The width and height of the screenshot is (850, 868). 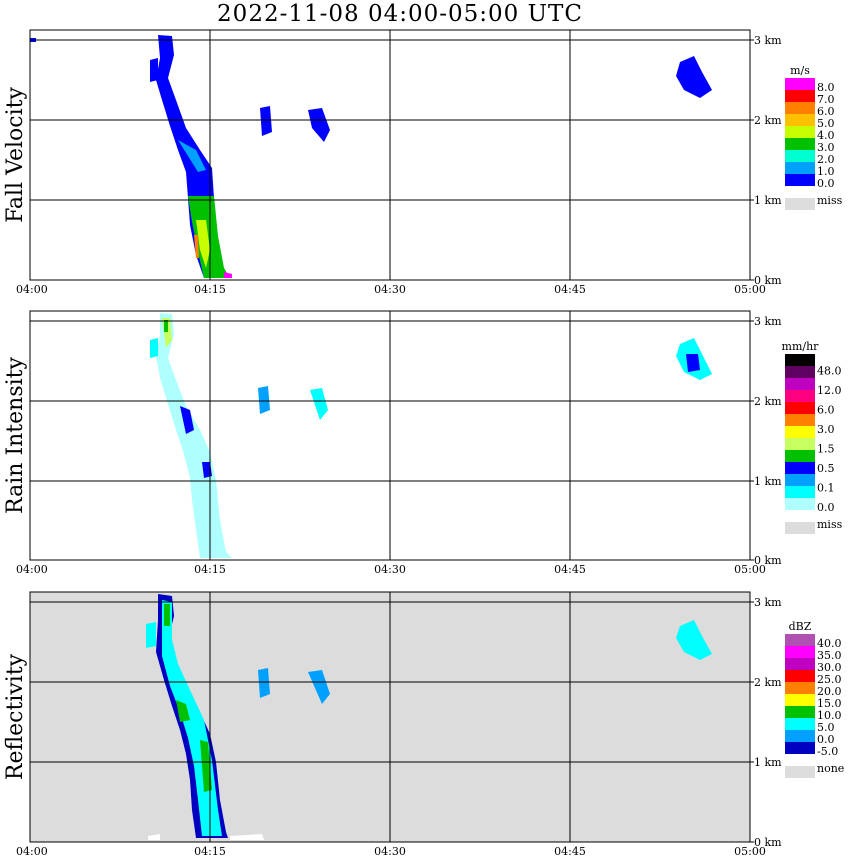 I want to click on legend-label: 20.0, so click(x=829, y=691).